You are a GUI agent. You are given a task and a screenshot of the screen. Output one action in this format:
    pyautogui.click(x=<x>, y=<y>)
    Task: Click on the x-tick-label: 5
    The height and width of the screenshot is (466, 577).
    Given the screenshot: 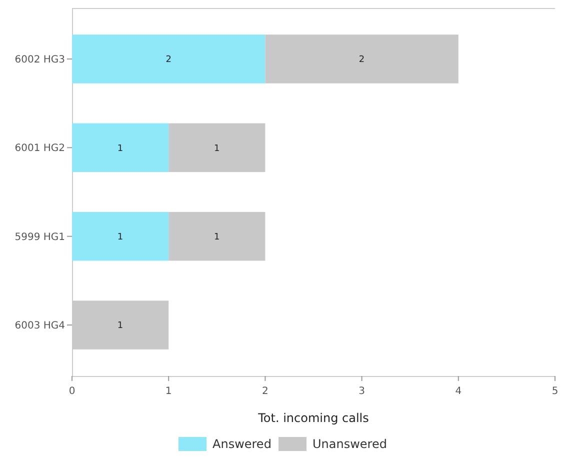 What is the action you would take?
    pyautogui.click(x=555, y=391)
    